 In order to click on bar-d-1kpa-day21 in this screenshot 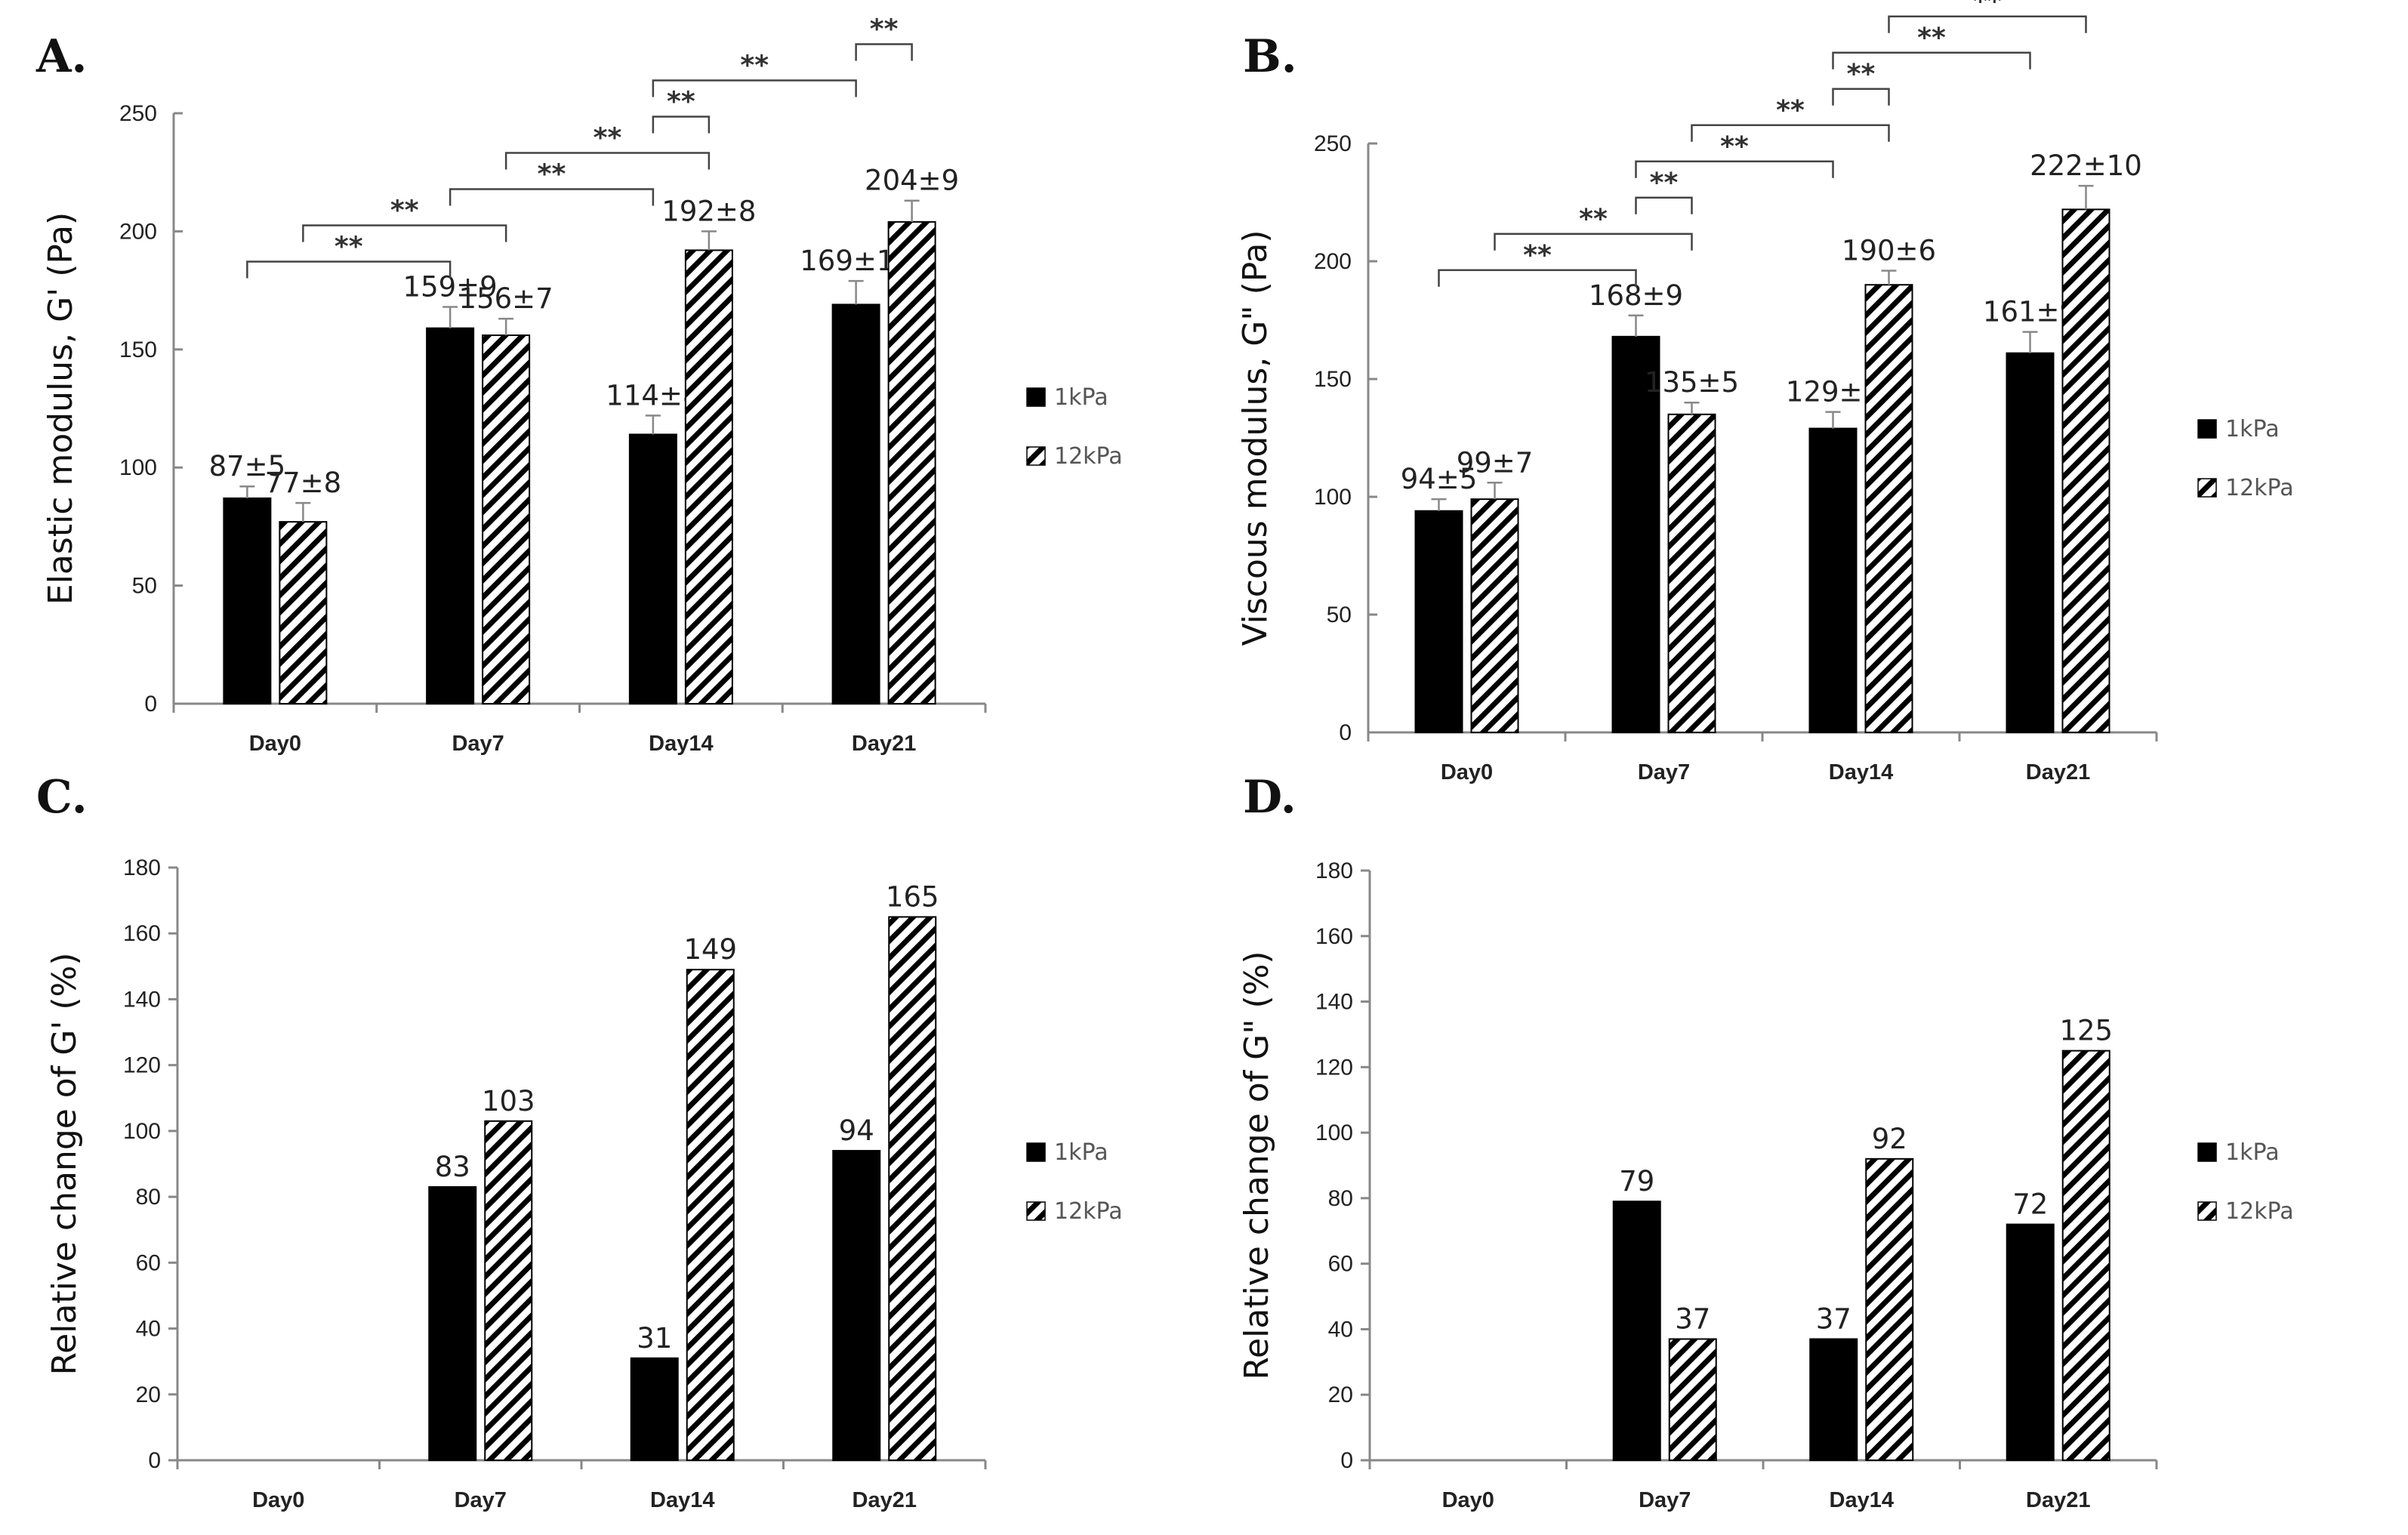, I will do `click(2030, 1342)`.